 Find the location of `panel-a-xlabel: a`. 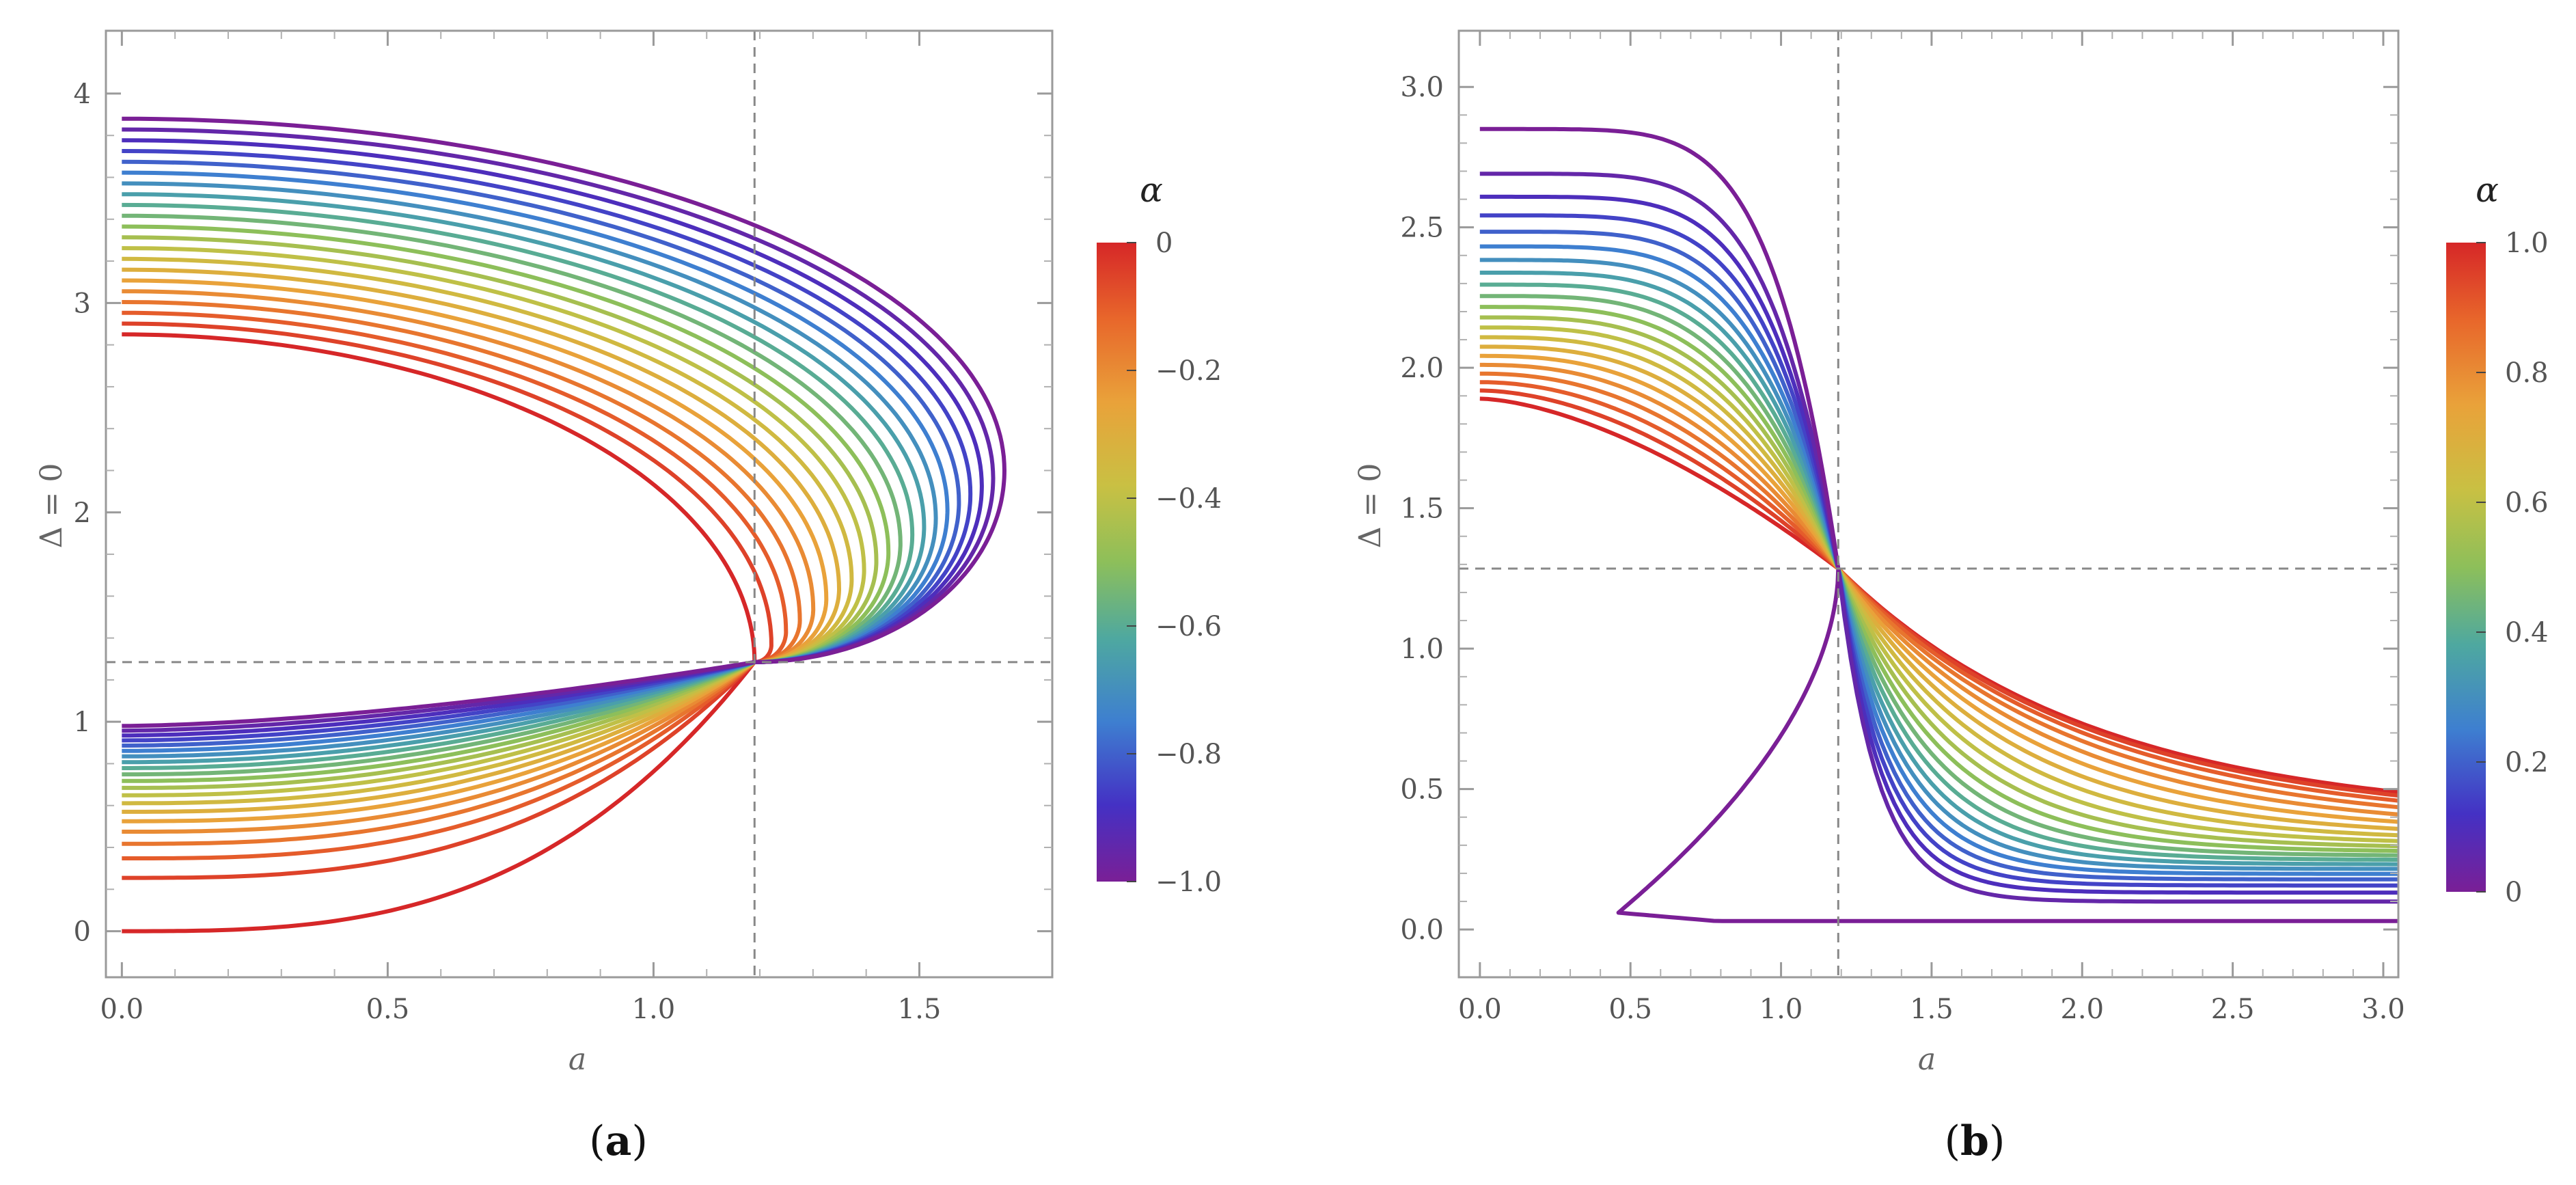

panel-a-xlabel: a is located at coordinates (577, 1059).